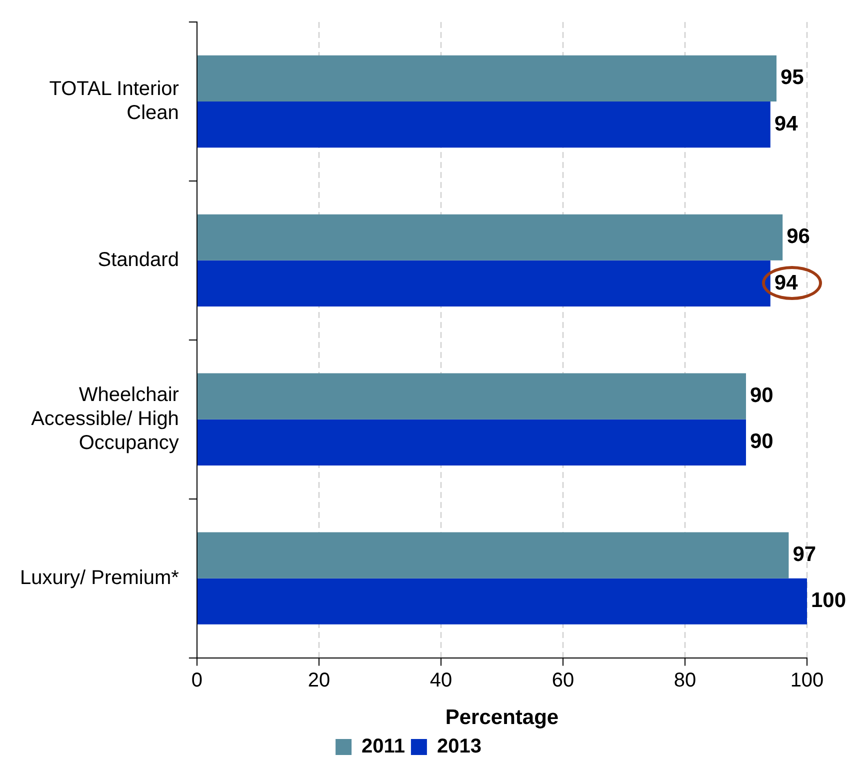  Describe the element at coordinates (441, 680) in the screenshot. I see `x-tick-label: 40` at that location.